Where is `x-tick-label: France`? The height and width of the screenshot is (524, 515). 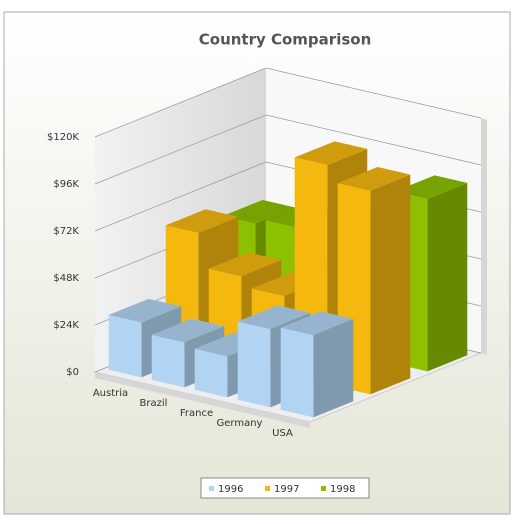 x-tick-label: France is located at coordinates (196, 413).